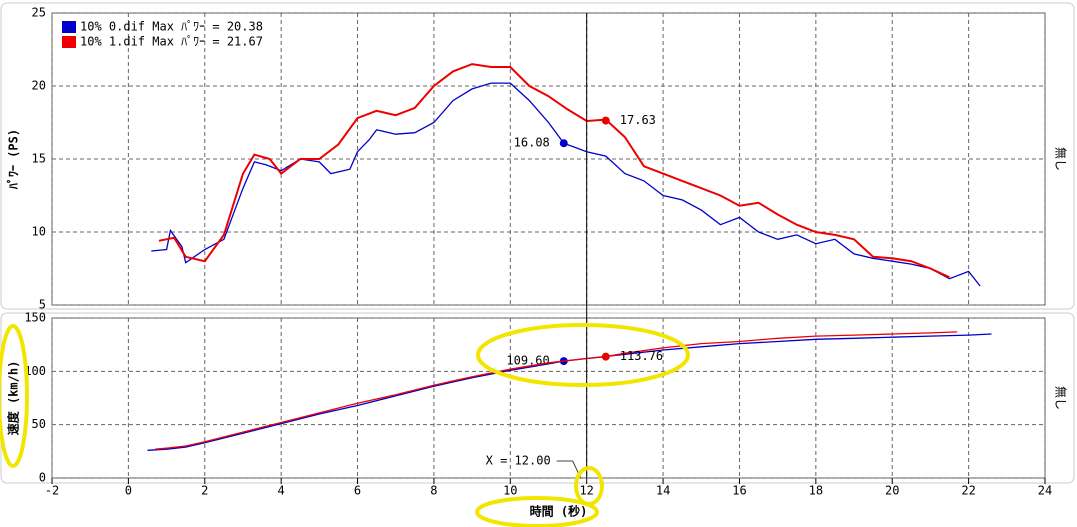 The width and height of the screenshot is (1077, 527). I want to click on legend-label: 10% 1.dif Max ﾊﾟﾜｰ = 21.67, so click(171, 42).